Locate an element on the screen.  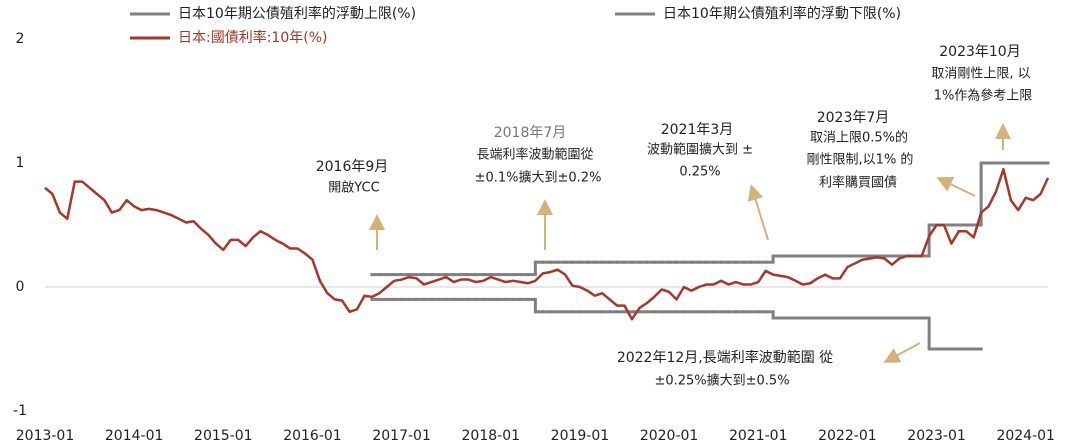
y-tick-label: 2 is located at coordinates (20, 39).